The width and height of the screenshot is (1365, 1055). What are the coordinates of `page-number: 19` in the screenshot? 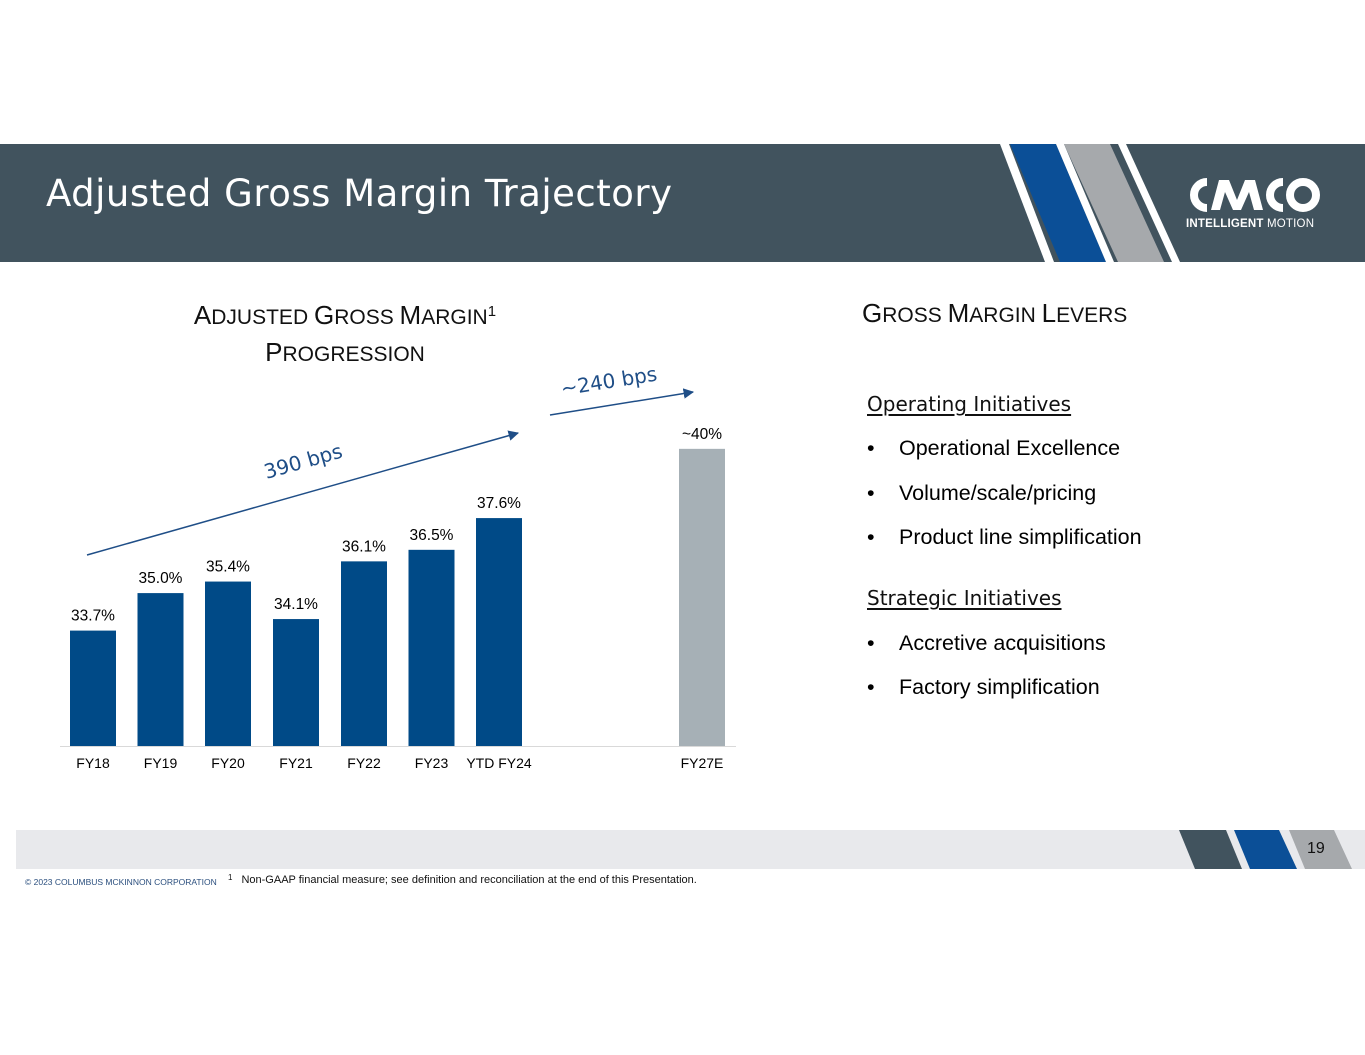 It's located at (1316, 848).